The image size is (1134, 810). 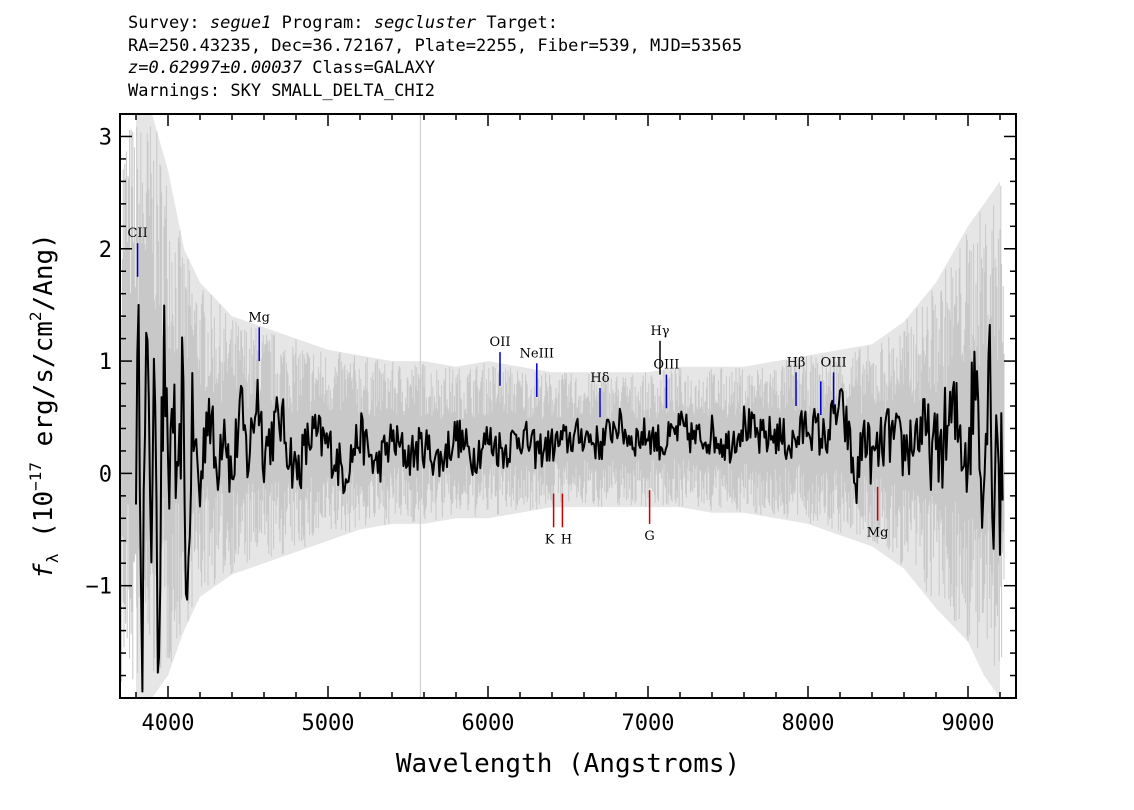 I want to click on y-axis-title-symbol: f, so click(x=44, y=571).